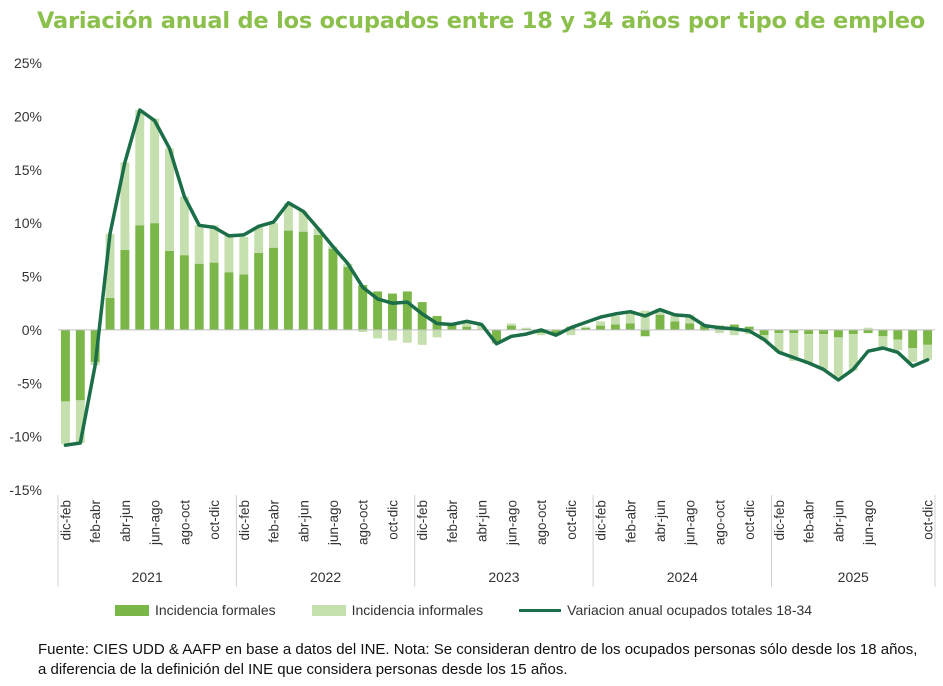  Describe the element at coordinates (540, 610) in the screenshot. I see `legend-swatch-total` at that location.